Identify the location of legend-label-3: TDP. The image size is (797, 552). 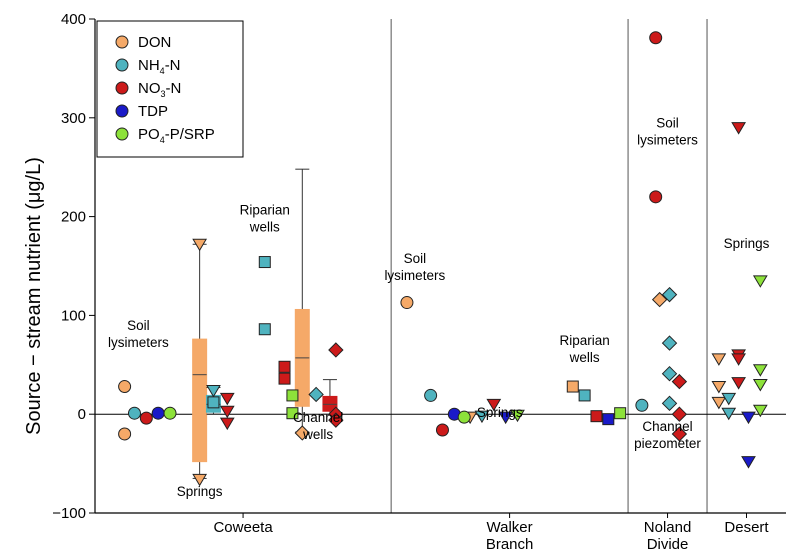
(153, 111).